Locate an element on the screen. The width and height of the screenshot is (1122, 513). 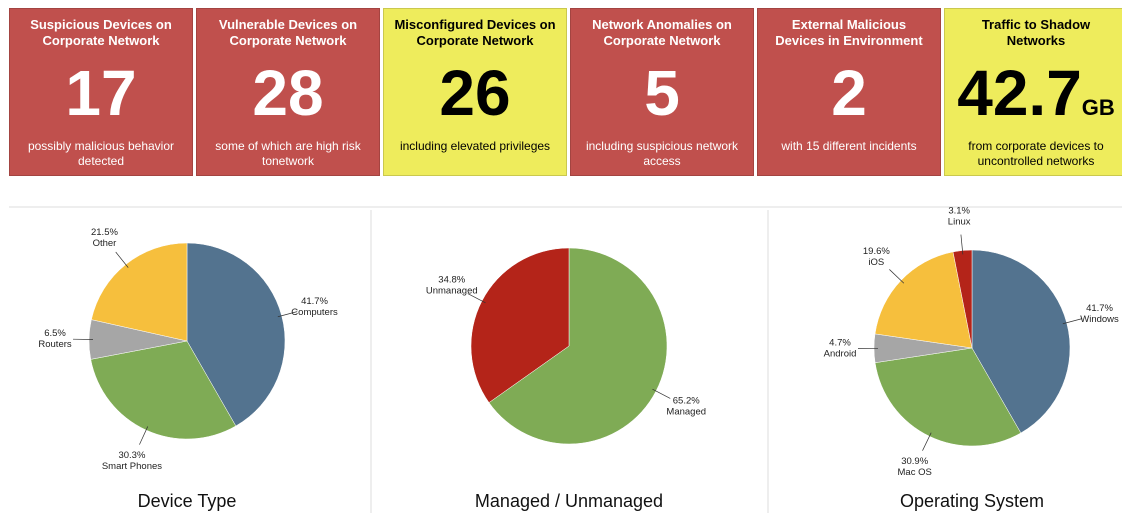
kpi-value: 2 is located at coordinates (849, 95).